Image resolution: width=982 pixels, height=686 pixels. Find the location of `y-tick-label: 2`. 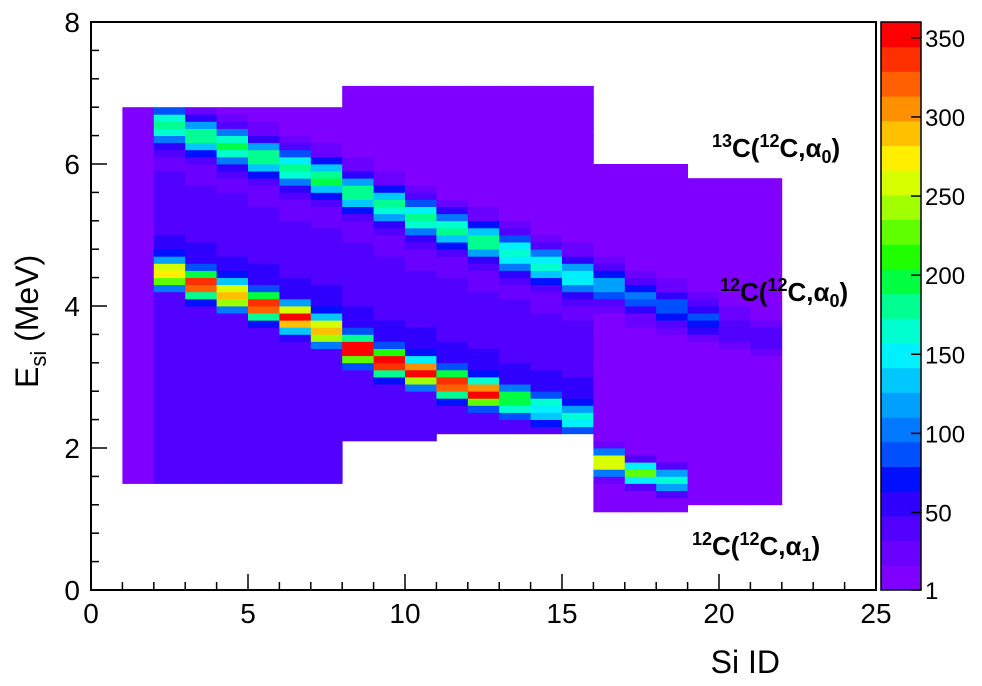

y-tick-label: 2 is located at coordinates (72, 448).